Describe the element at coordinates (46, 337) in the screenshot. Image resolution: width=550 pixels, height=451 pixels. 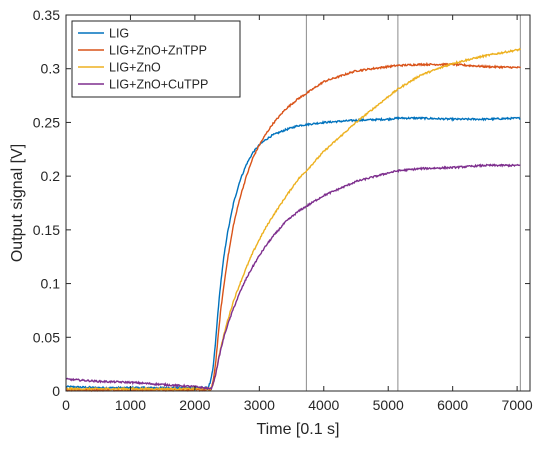
I see `y-tick-label-1: 0.05` at that location.